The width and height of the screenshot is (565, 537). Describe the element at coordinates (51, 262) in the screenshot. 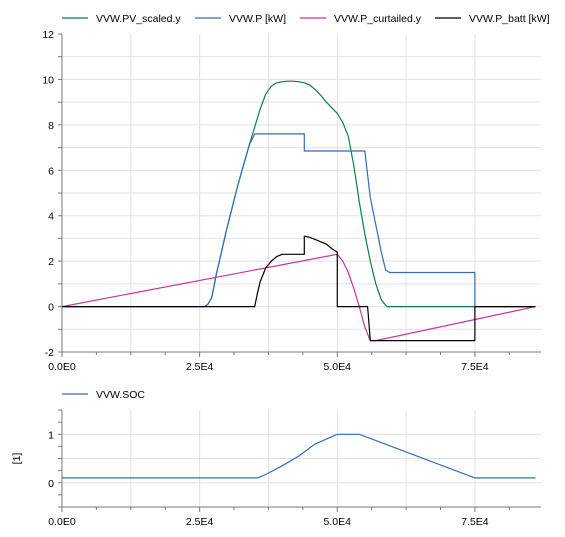

I see `y-tick-label: 2` at that location.